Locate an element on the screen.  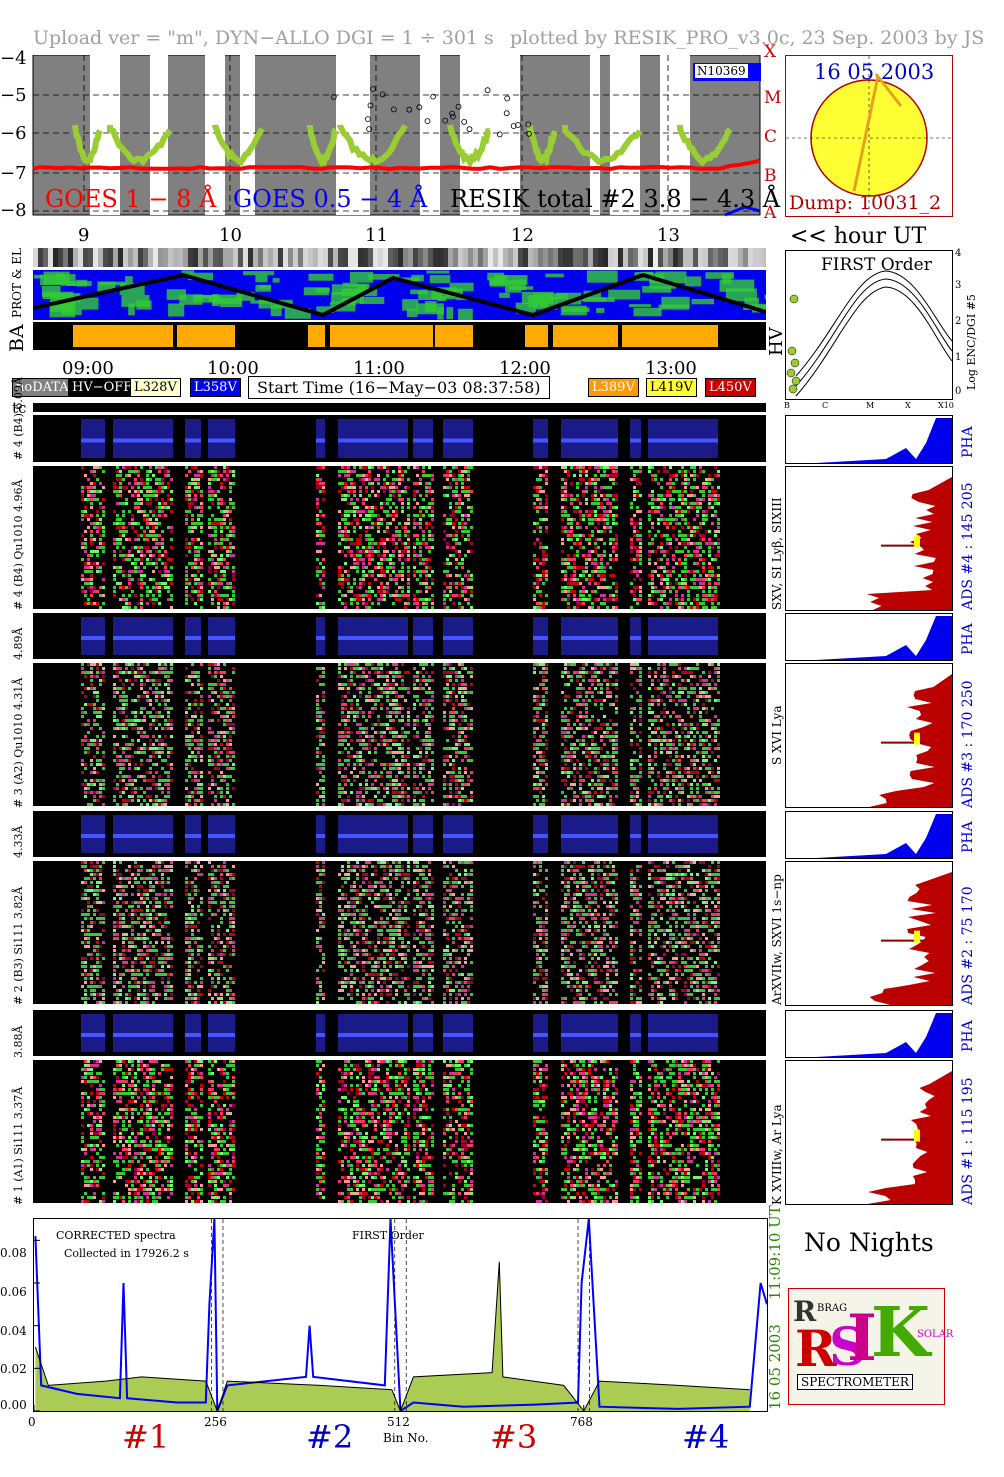
resik-logo: R R S I K BRAG SOLAR SPECTROMETER is located at coordinates (870, 1346).